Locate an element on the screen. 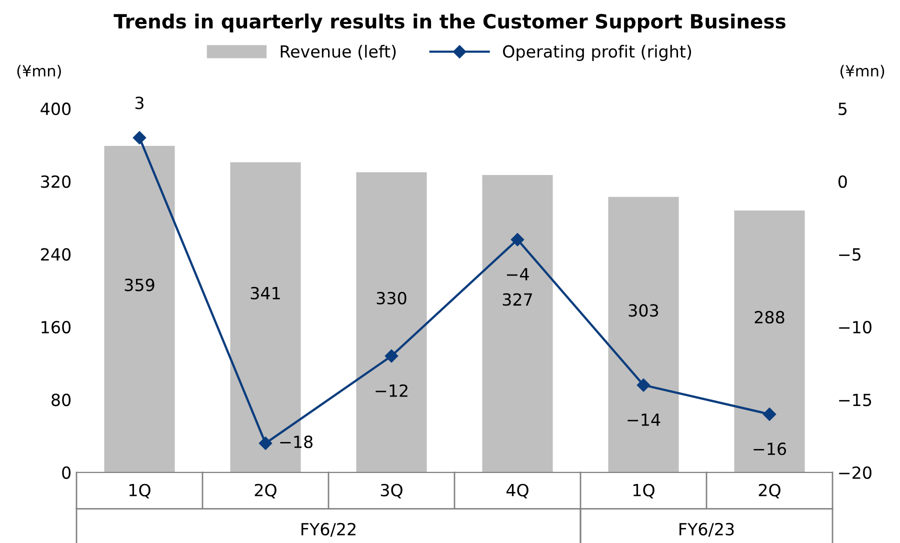 This screenshot has width=900, height=543. data-label: 330 is located at coordinates (391, 298).